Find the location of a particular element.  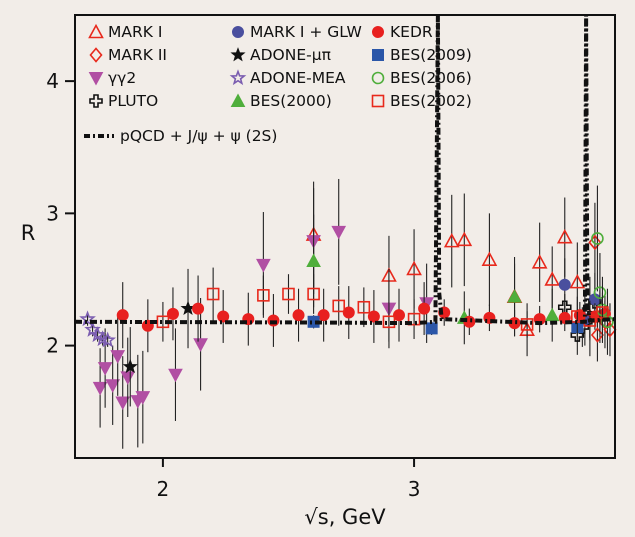

legend-label-bes-2002: BES(2002) is located at coordinates (431, 101).